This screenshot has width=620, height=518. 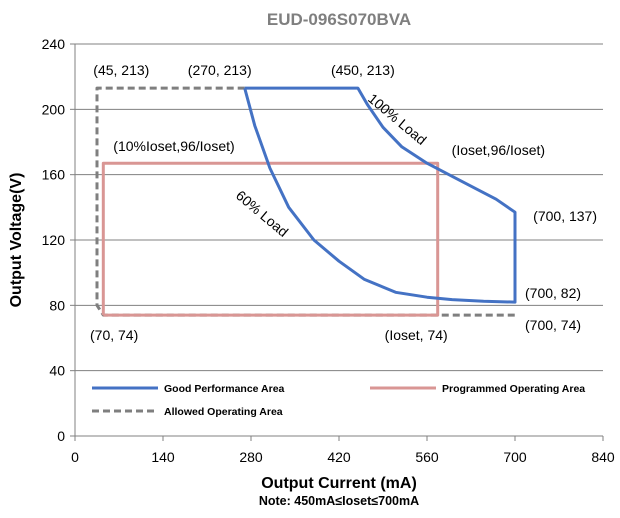 I want to click on y-tick-label: 240, so click(x=54, y=44).